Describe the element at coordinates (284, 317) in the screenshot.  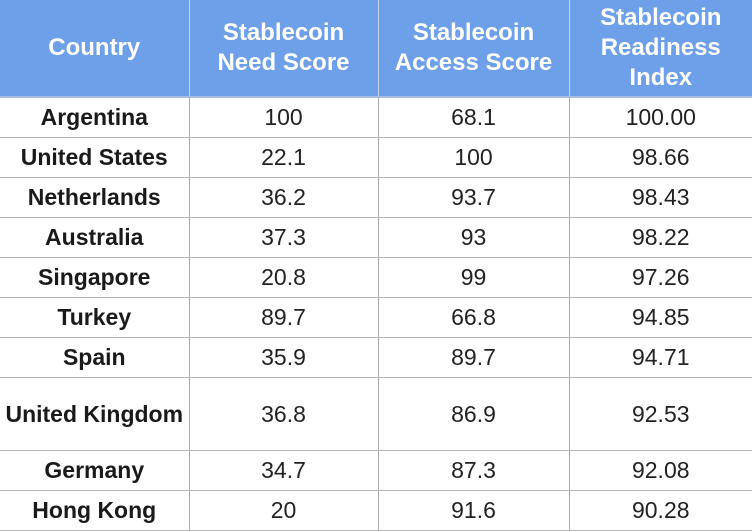
I see `need-score-cell: 89.7` at that location.